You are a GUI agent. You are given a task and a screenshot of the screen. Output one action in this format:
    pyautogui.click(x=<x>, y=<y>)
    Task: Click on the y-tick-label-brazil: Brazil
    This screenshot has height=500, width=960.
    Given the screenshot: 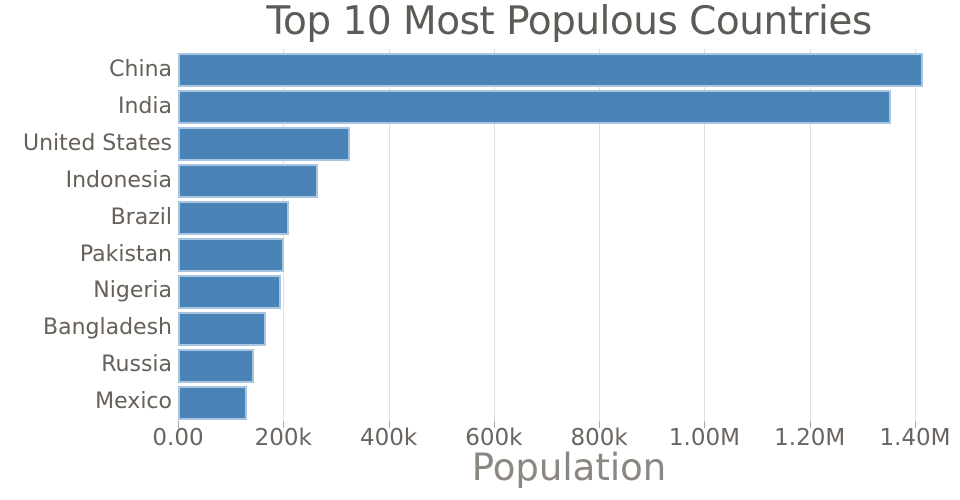 What is the action you would take?
    pyautogui.click(x=141, y=217)
    